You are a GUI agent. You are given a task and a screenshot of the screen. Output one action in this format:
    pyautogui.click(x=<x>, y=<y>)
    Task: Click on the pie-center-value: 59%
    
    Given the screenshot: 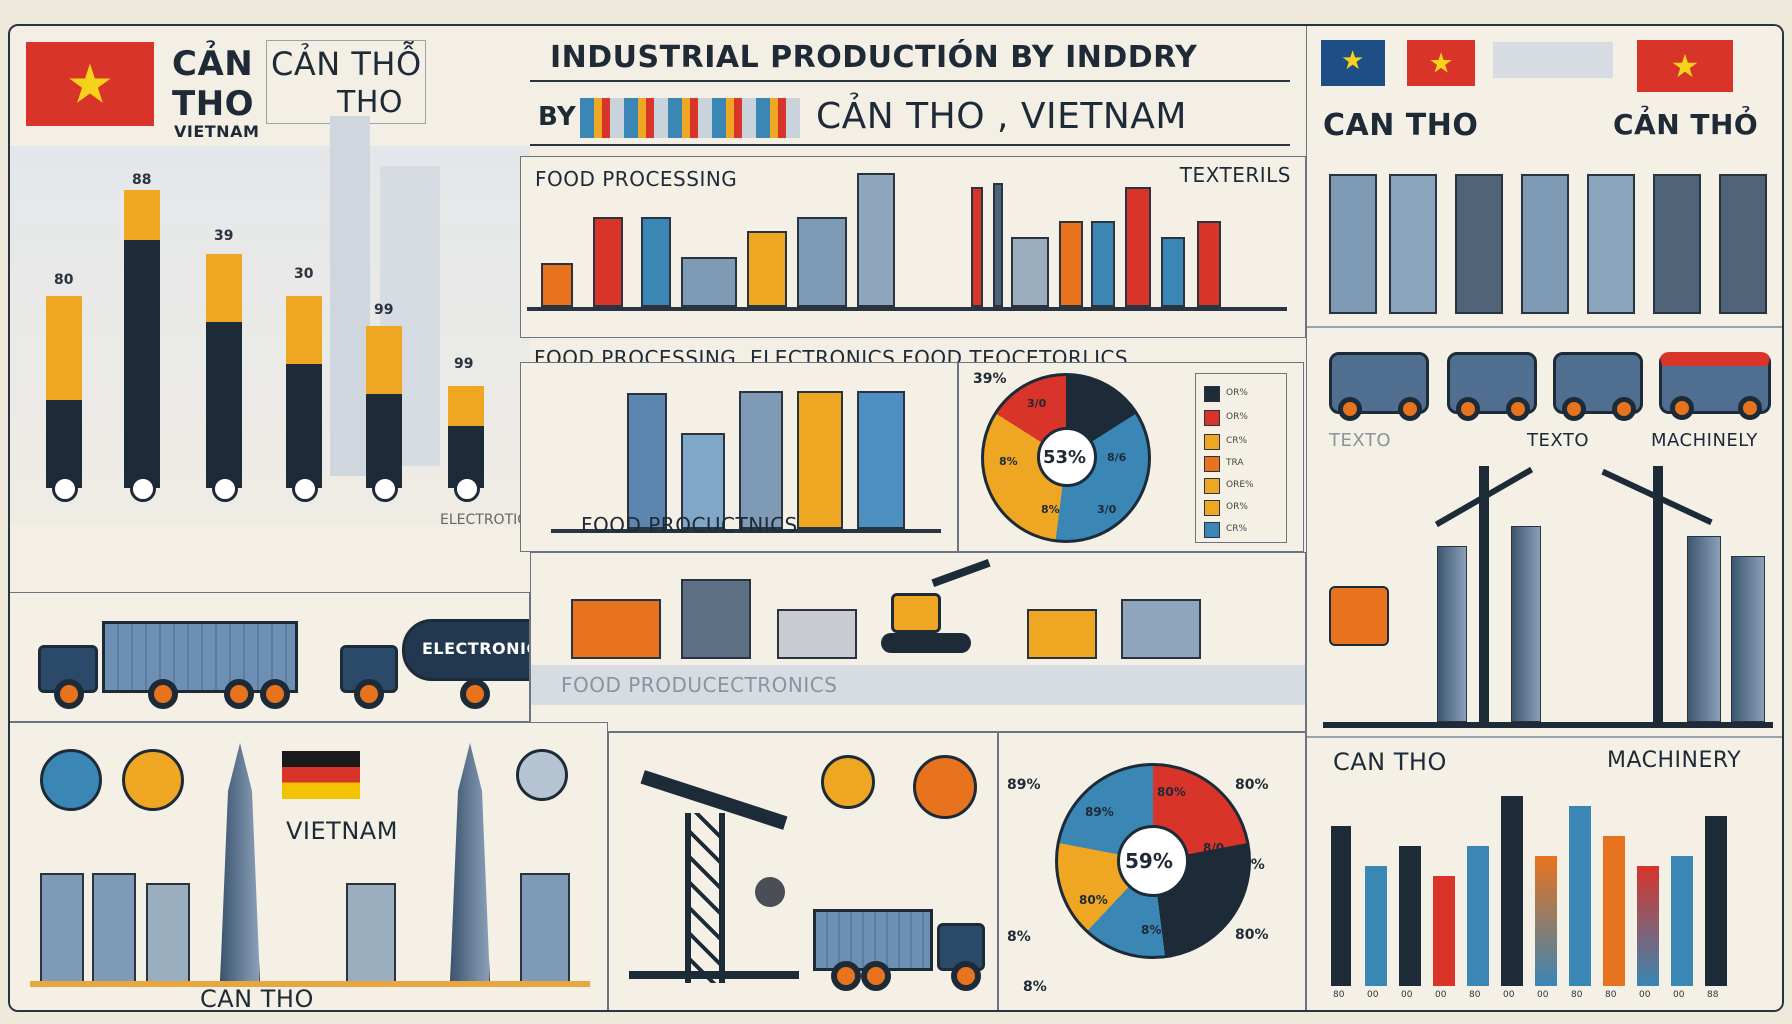 What is the action you would take?
    pyautogui.click(x=1149, y=861)
    